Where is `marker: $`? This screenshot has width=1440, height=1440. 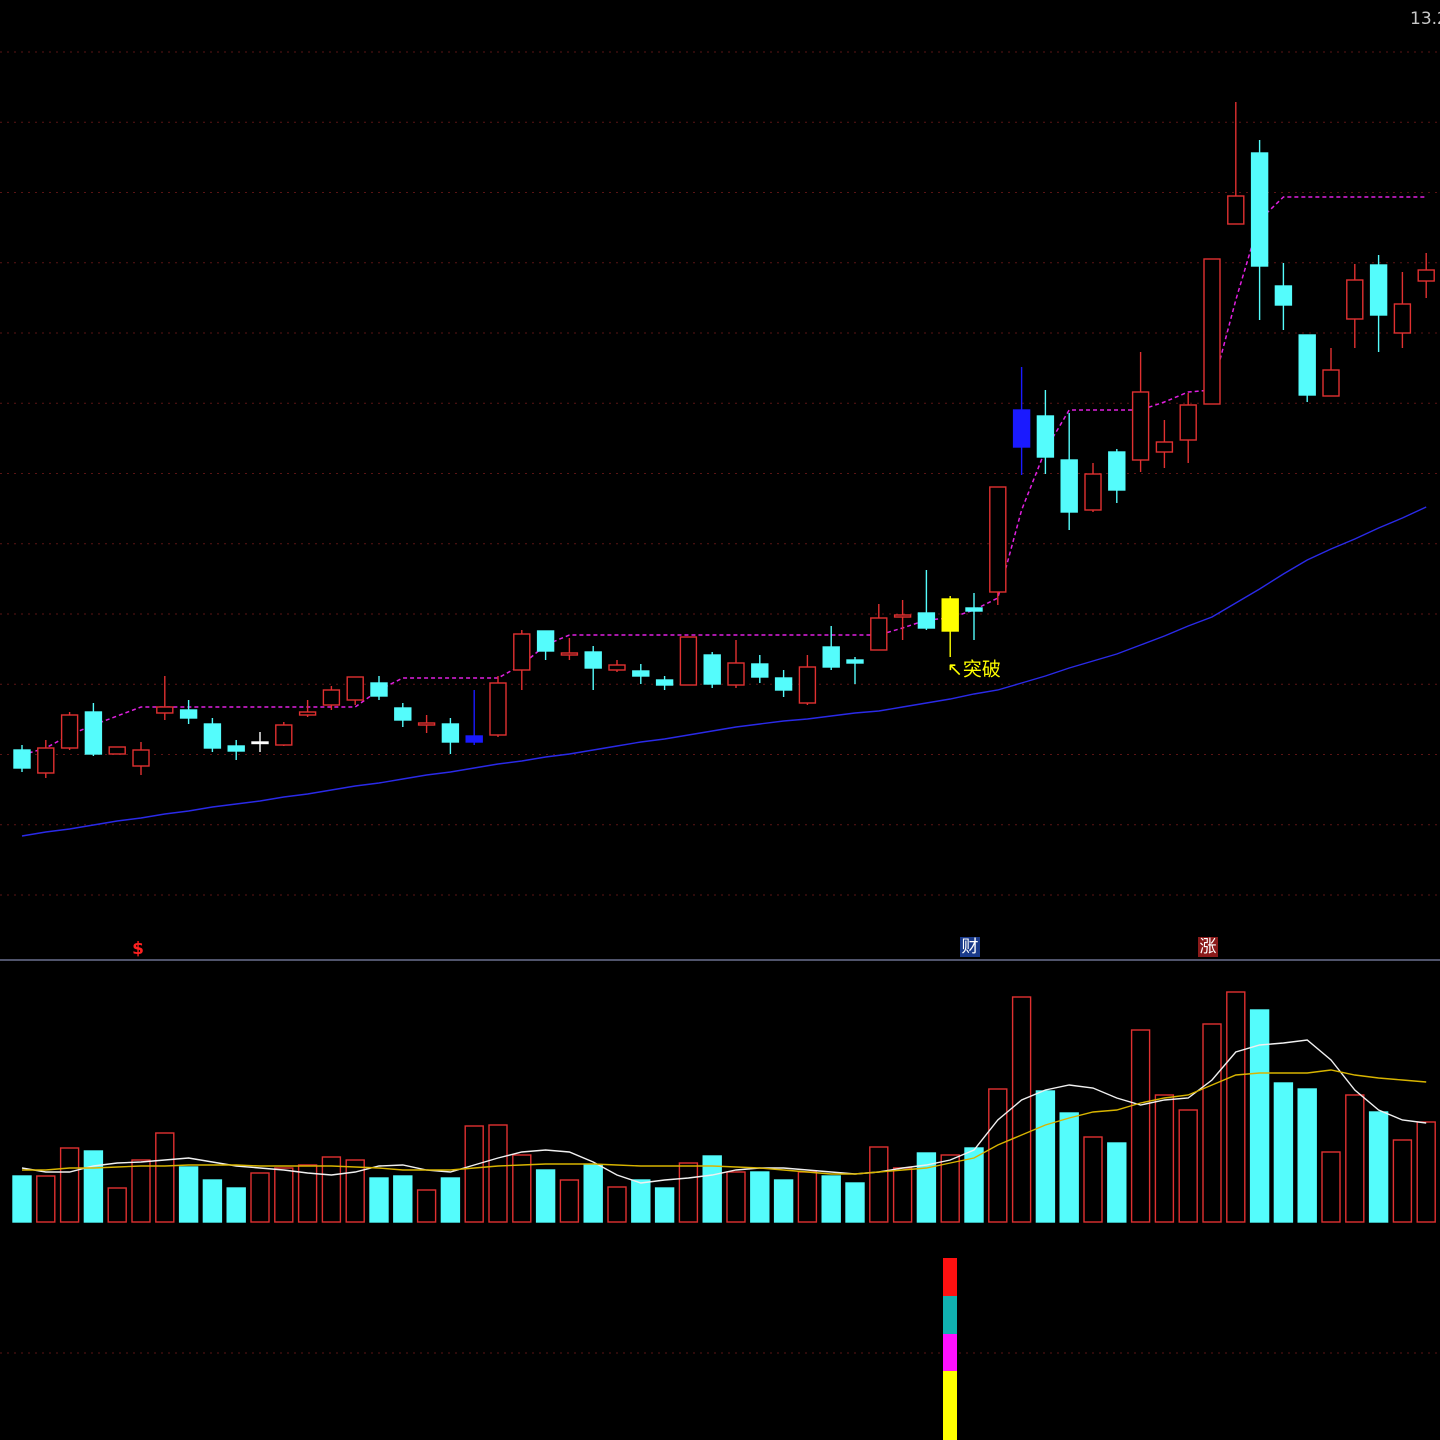 marker: $ is located at coordinates (138, 949).